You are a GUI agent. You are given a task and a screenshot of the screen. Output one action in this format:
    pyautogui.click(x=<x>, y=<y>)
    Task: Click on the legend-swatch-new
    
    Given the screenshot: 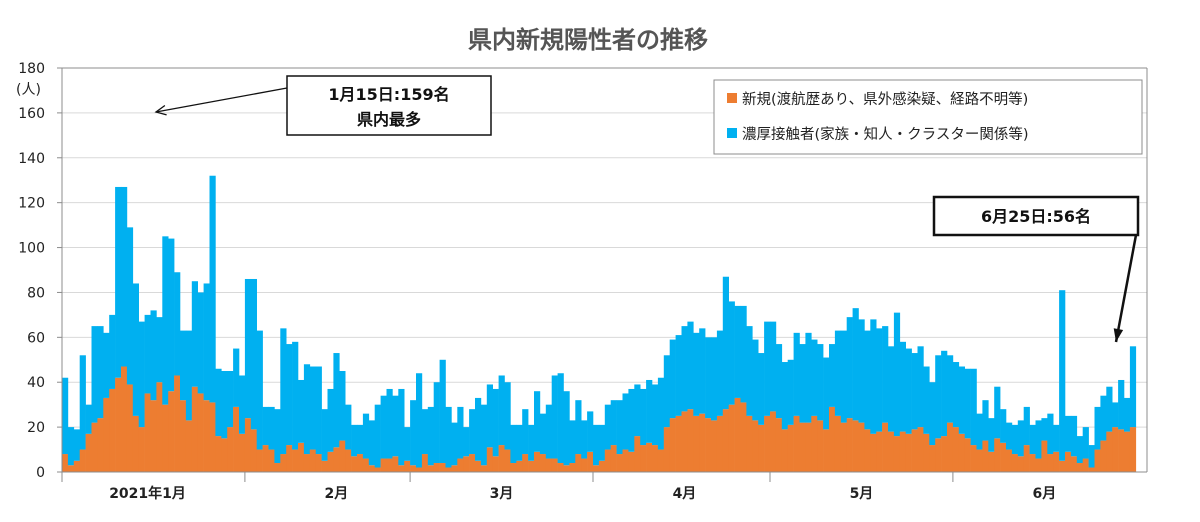 What is the action you would take?
    pyautogui.click(x=732, y=98)
    